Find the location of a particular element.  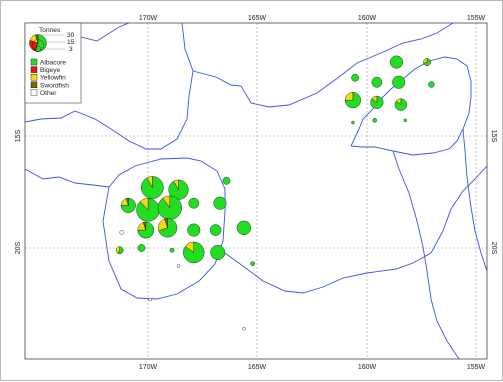

legend-size-value: 30 is located at coordinates (71, 35).